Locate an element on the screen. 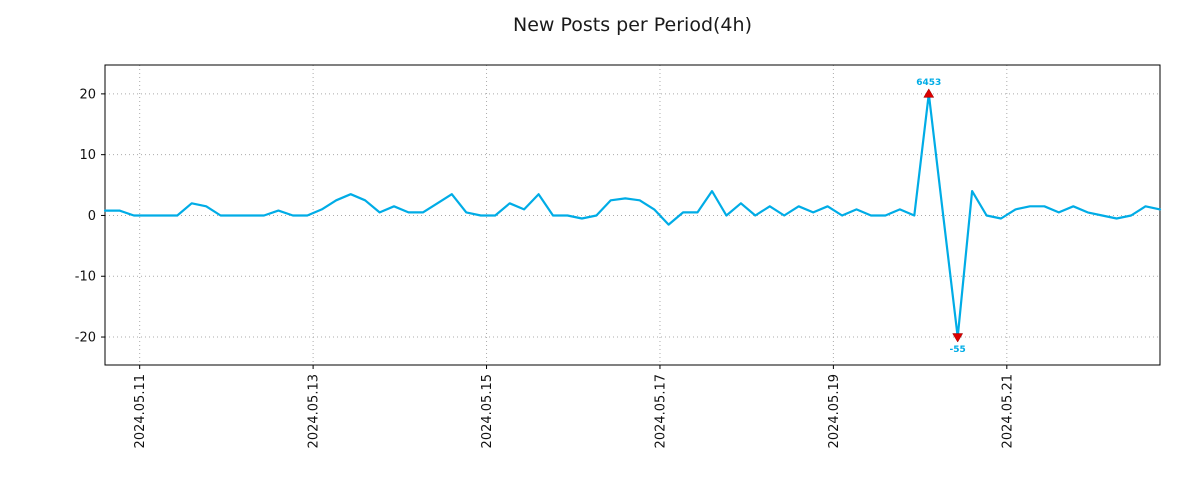 Image resolution: width=1200 pixels, height=500 pixels. x-tick-label: 2024.05.11 is located at coordinates (140, 411).